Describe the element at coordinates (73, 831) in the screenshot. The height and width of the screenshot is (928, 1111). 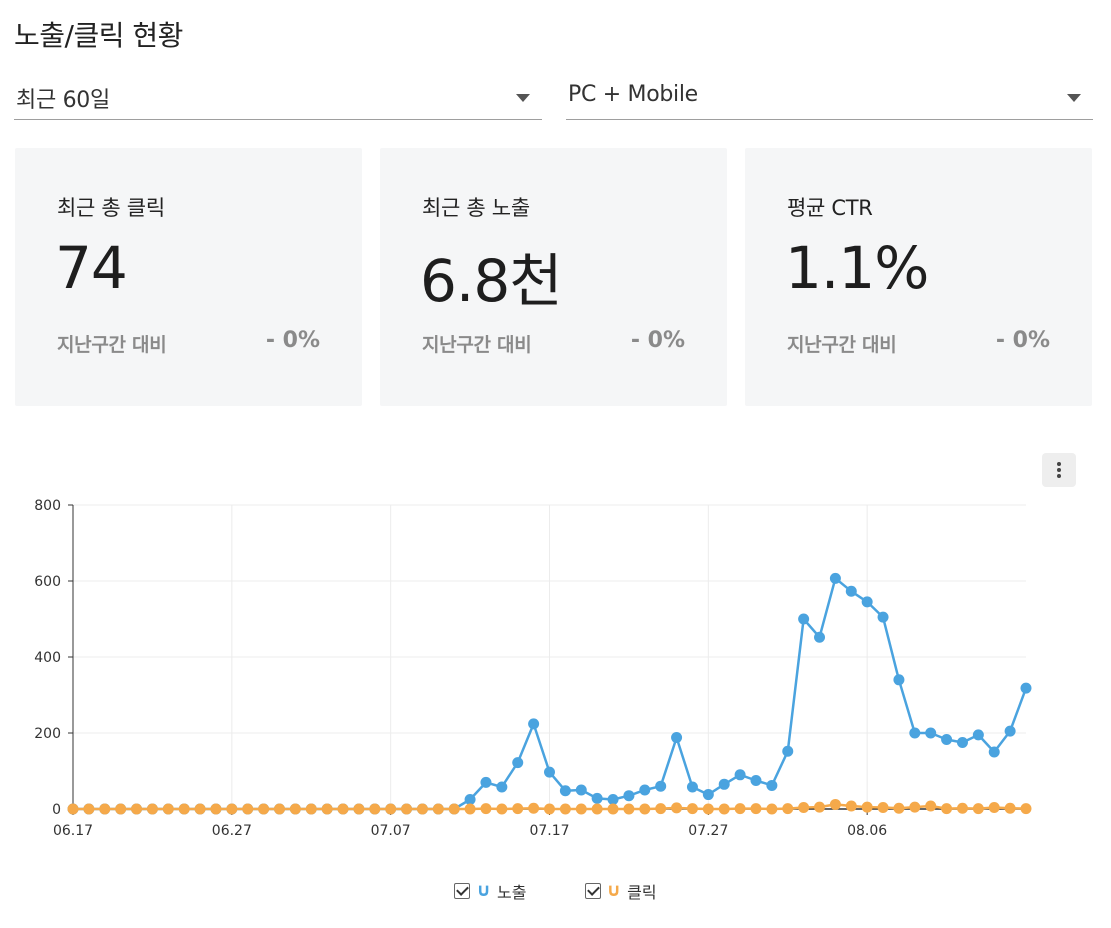
I see `x-tick-label: 06.17` at that location.